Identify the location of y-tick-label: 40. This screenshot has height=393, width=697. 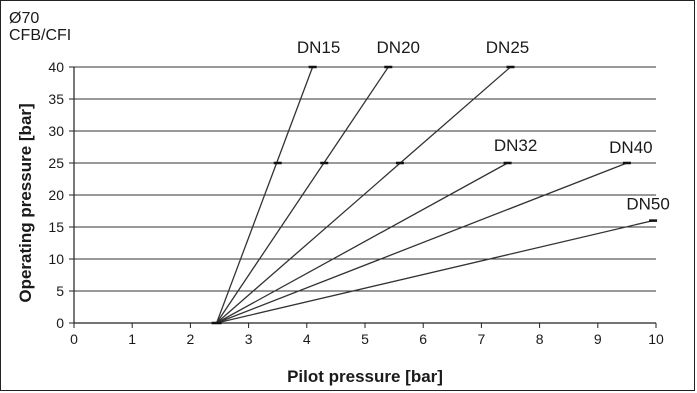
(56, 67).